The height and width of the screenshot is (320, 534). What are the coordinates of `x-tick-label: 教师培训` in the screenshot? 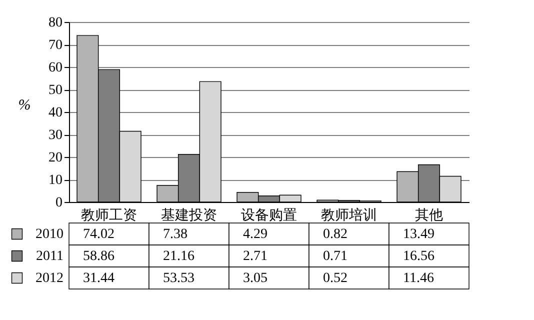 It's located at (349, 216).